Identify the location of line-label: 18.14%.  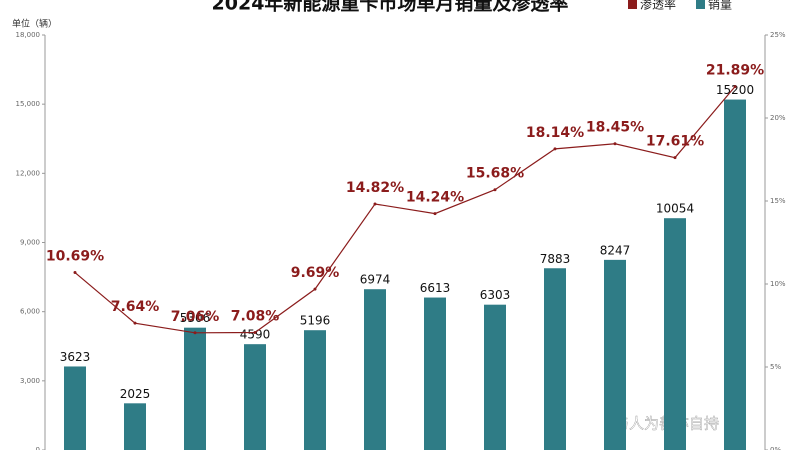
(555, 133).